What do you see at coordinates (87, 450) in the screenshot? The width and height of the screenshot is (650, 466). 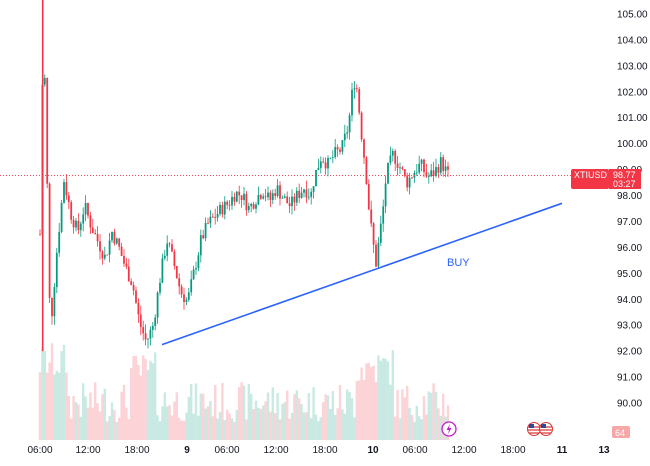 I see `x-tick-label: 12:00` at bounding box center [87, 450].